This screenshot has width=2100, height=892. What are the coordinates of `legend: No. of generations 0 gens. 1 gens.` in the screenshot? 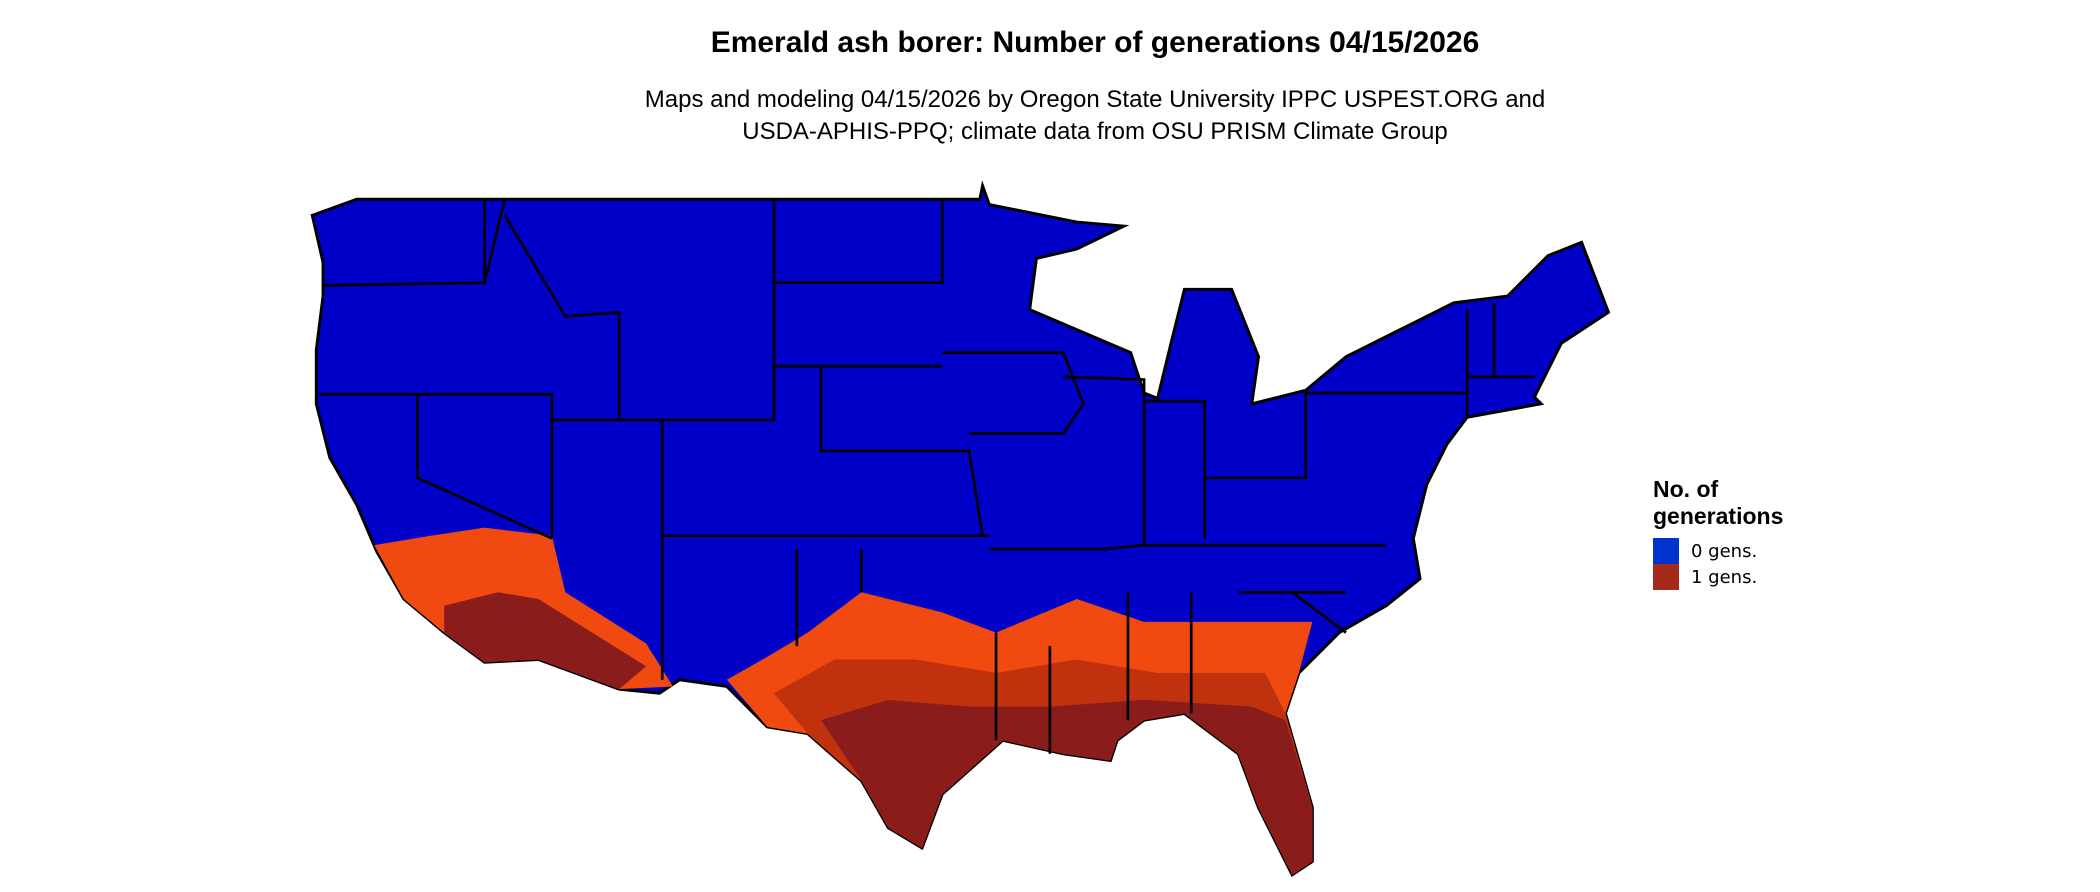 It's located at (1718, 533).